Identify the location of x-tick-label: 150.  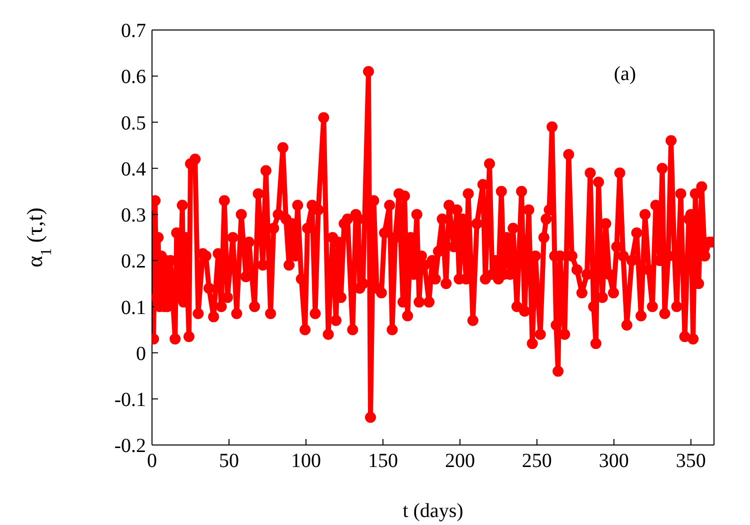
(383, 461).